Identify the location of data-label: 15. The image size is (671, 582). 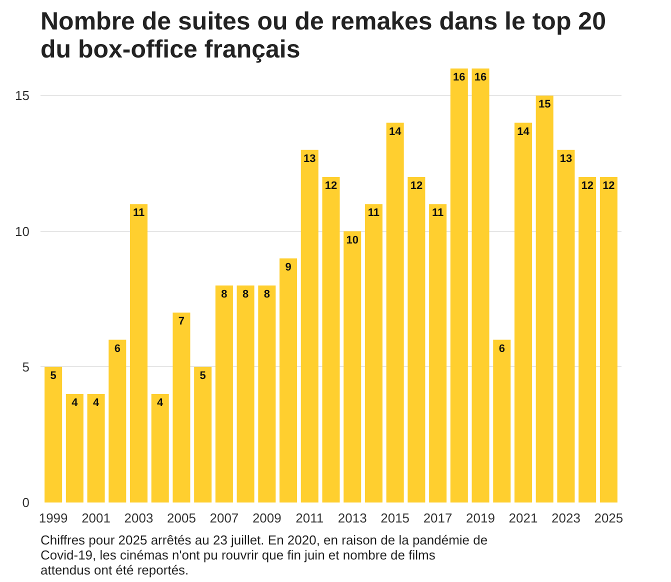
(544, 104).